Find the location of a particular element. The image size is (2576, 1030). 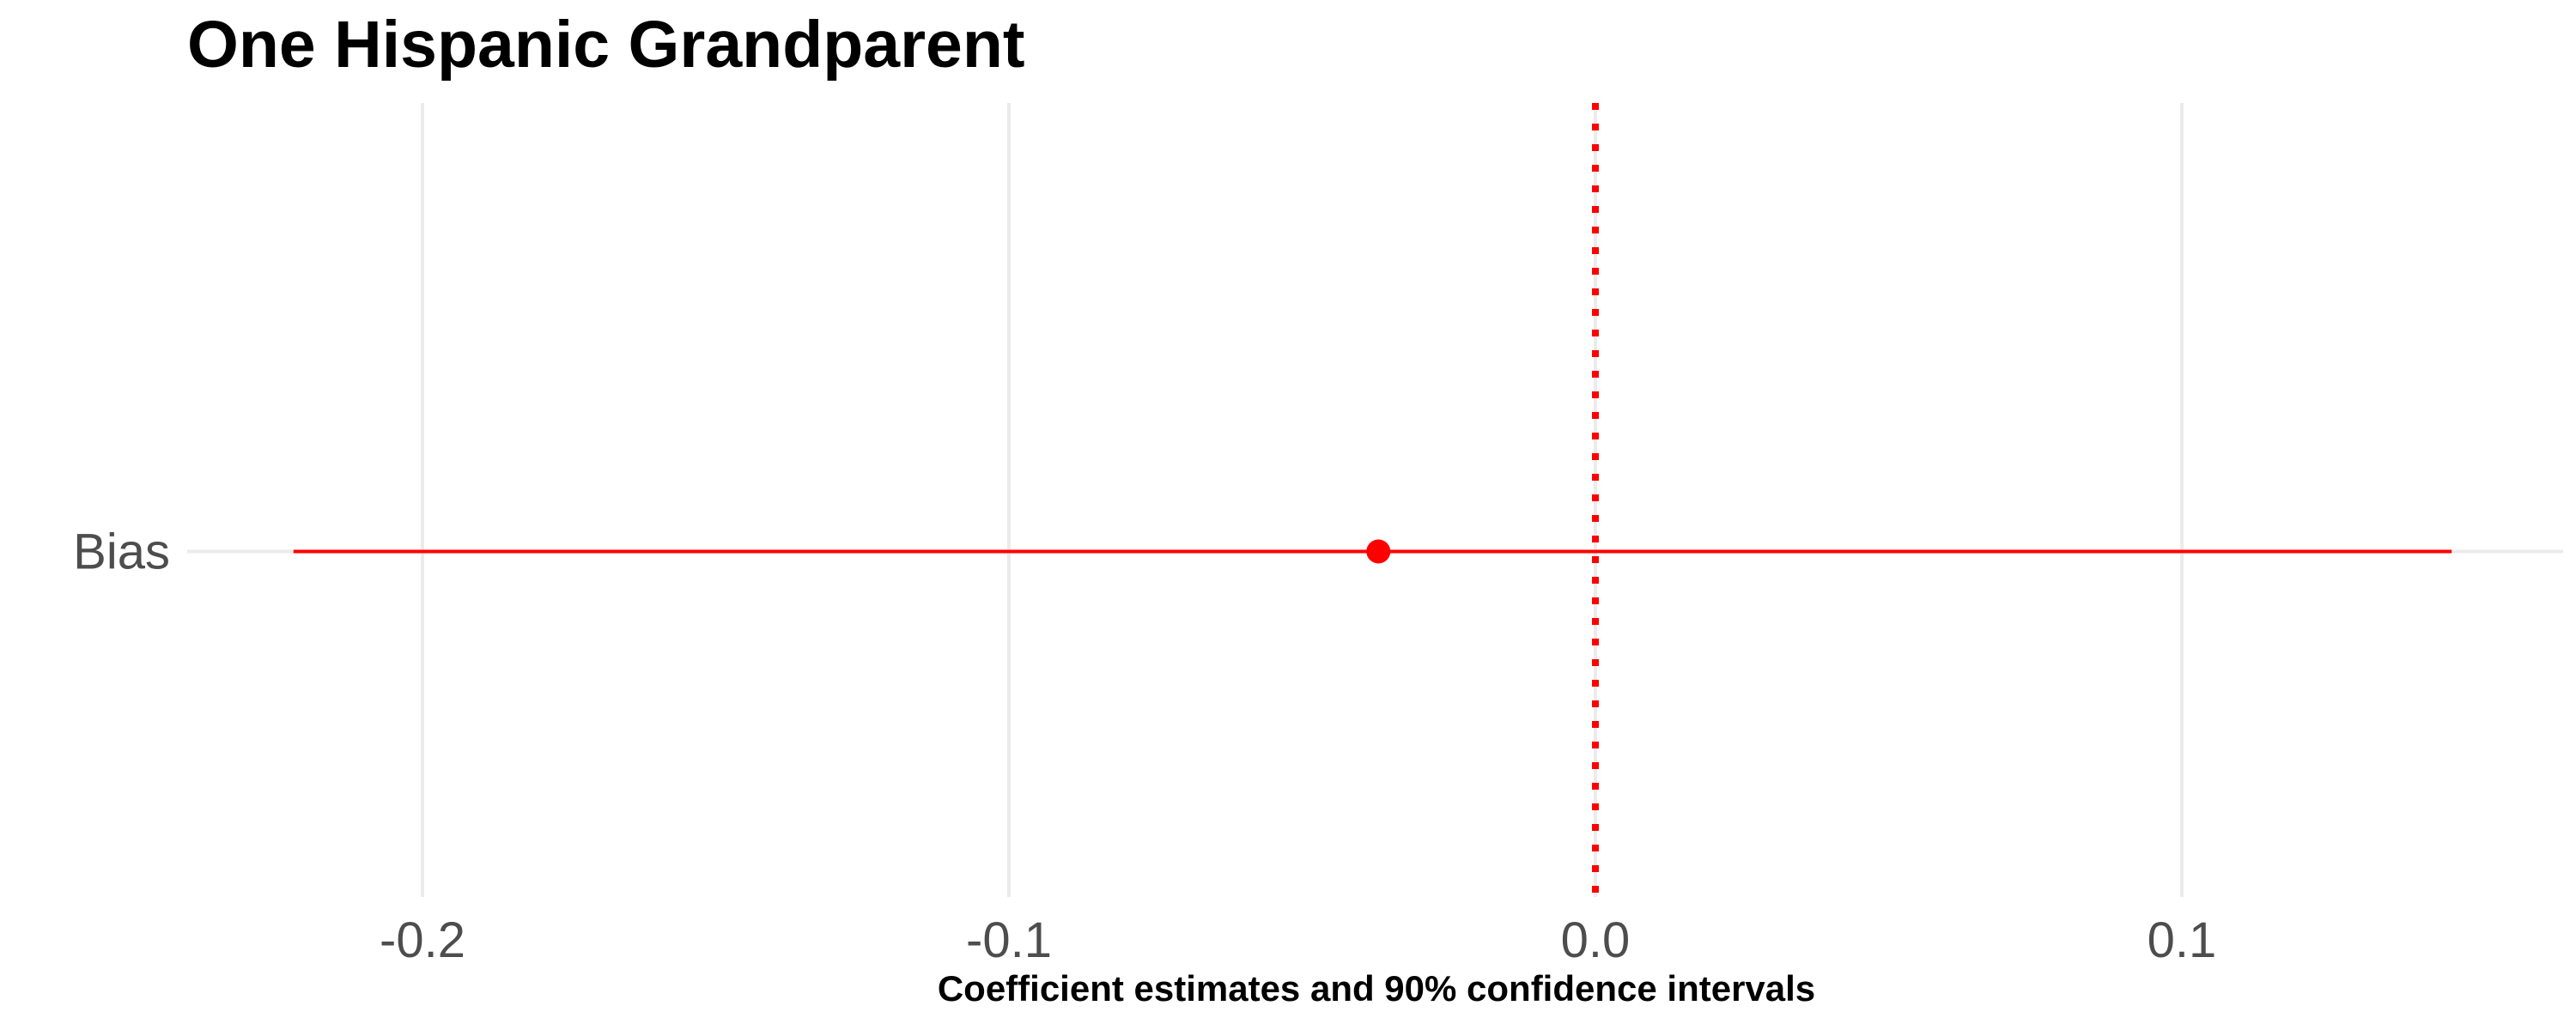

x-tick-labels: -0.2 -0.1 0.0 0.1 is located at coordinates (1298, 940).